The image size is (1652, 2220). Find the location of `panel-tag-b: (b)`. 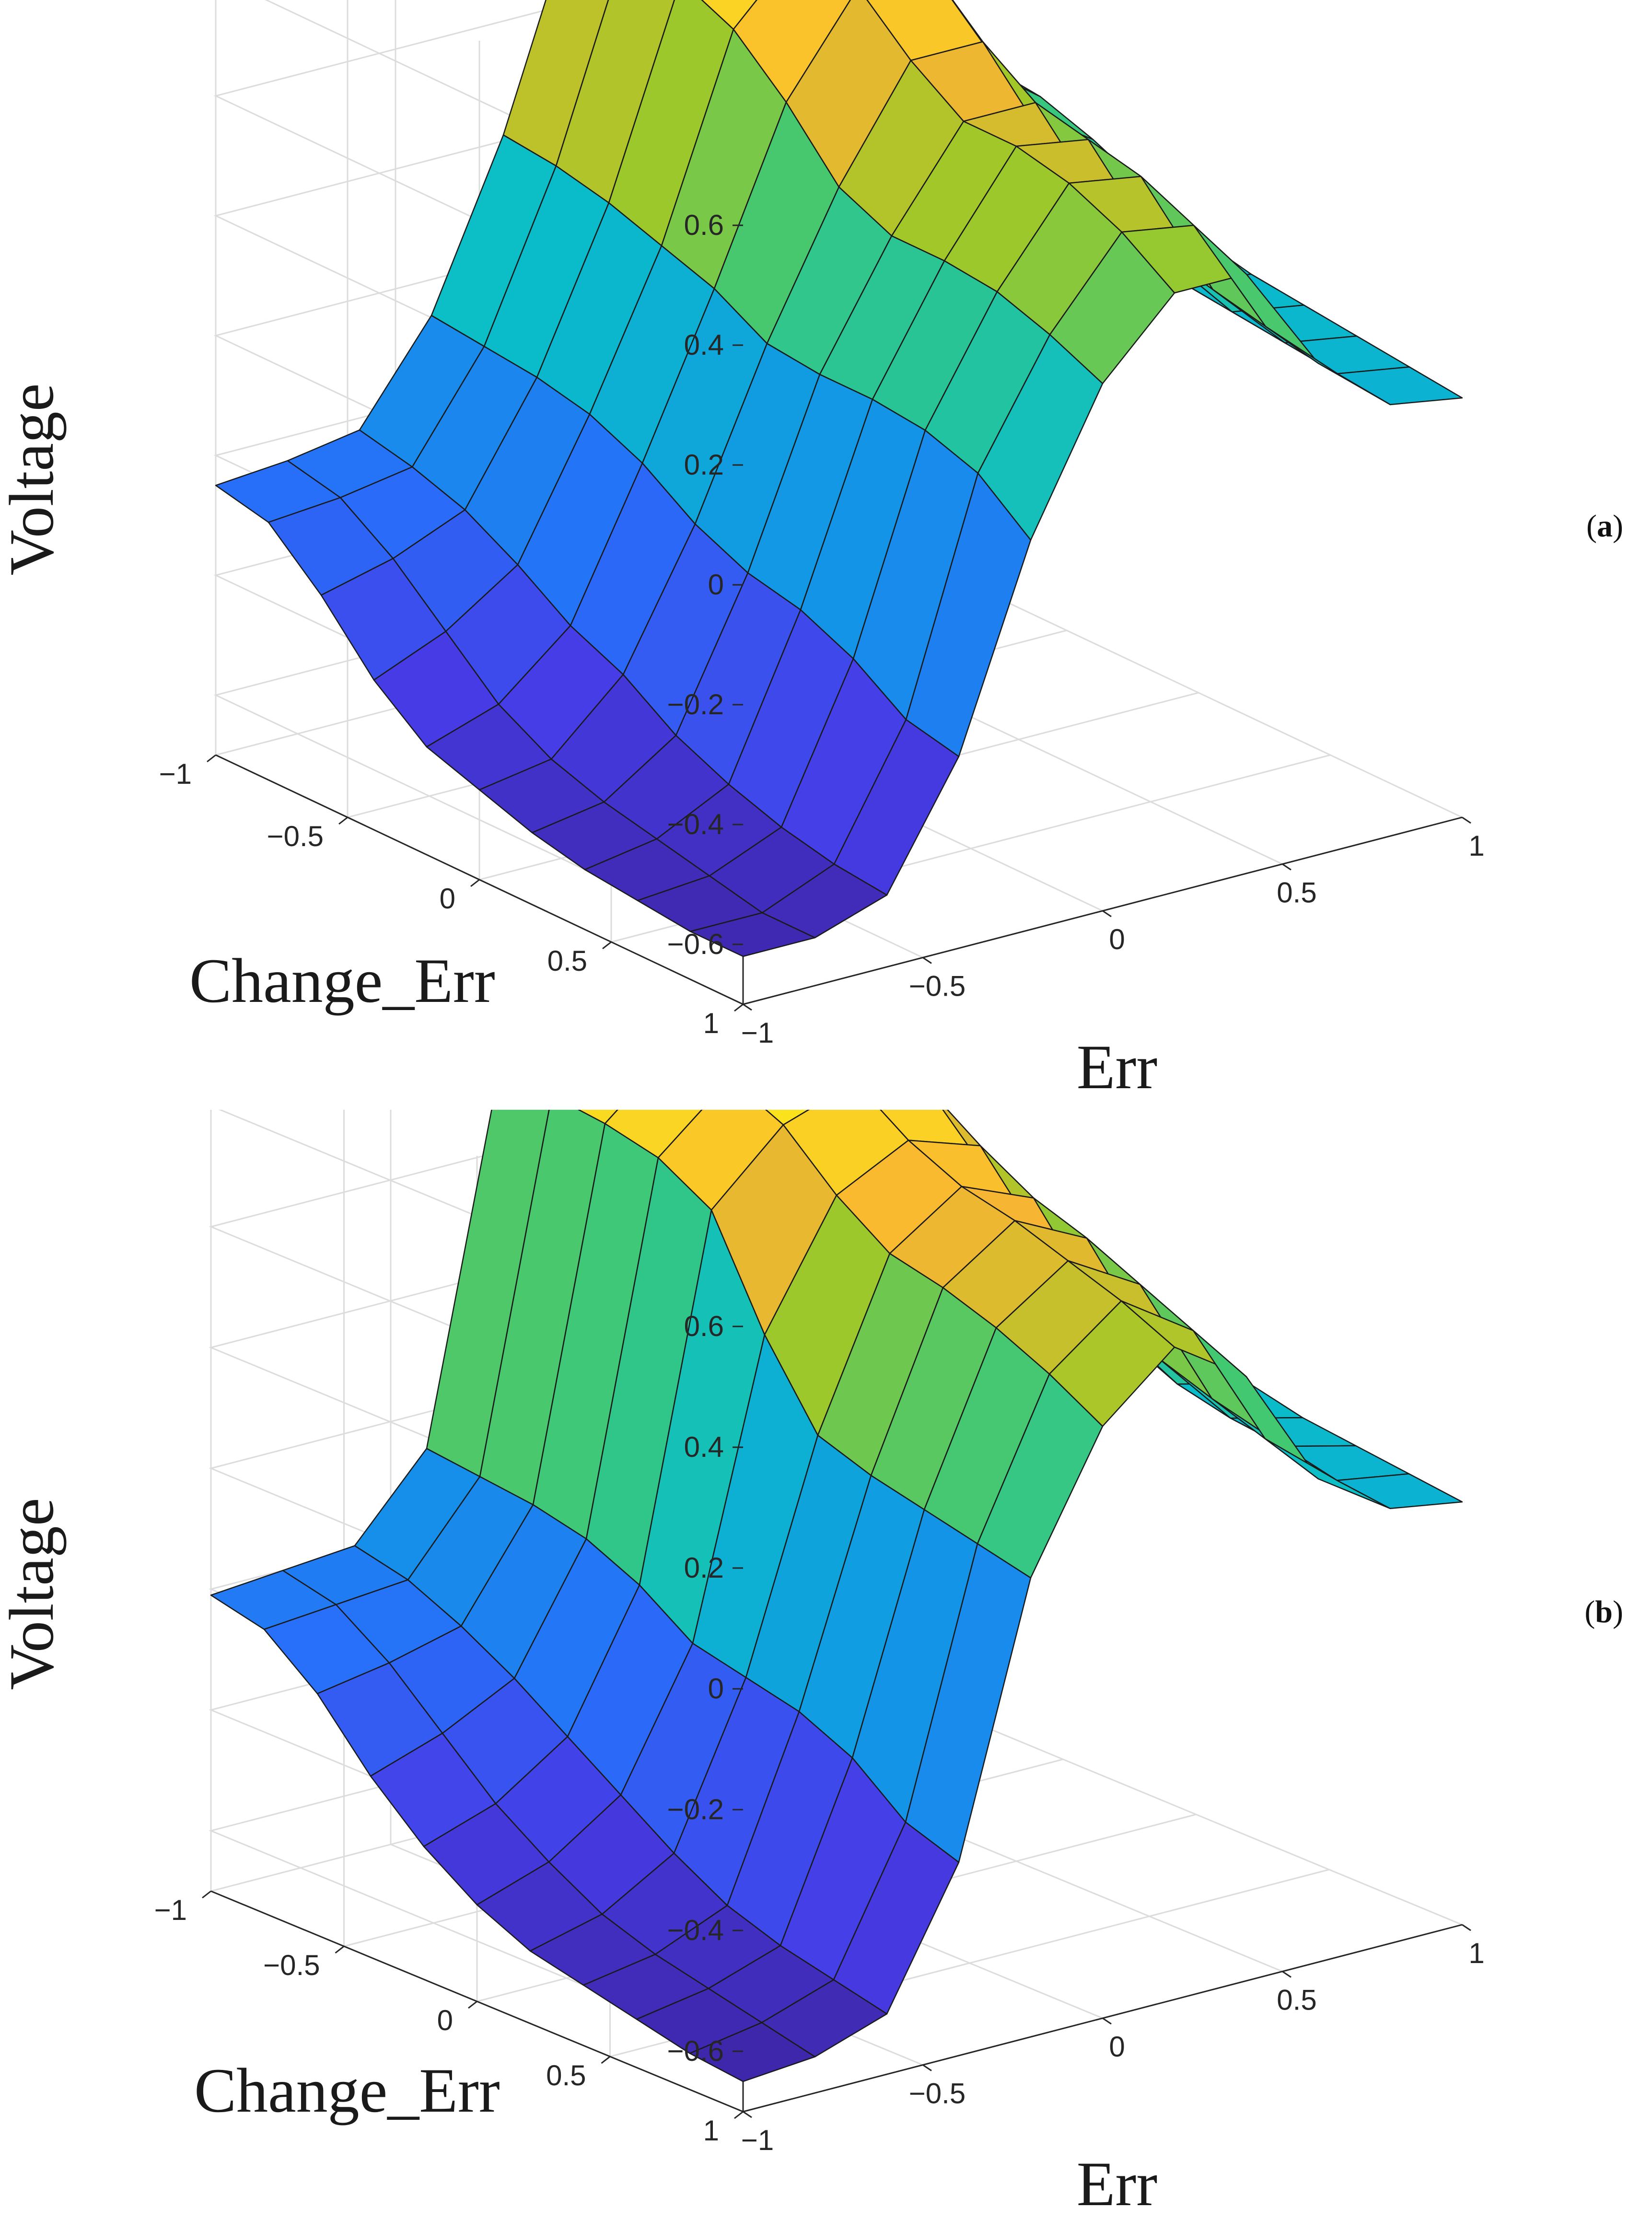

panel-tag-b: (b) is located at coordinates (1603, 1611).